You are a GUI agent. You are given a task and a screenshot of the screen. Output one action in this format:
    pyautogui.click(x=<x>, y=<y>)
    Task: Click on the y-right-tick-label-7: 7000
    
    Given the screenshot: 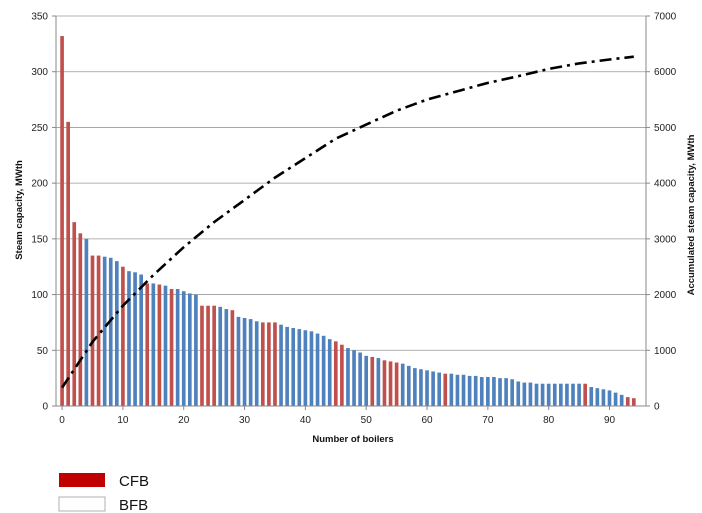 What is the action you would take?
    pyautogui.click(x=665, y=17)
    